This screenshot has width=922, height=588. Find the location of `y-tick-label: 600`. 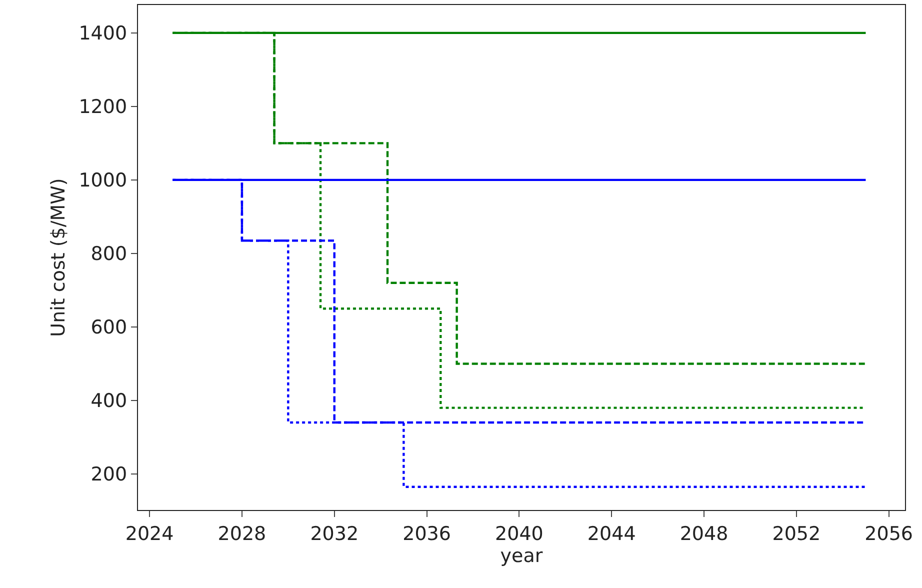

y-tick-label: 600 is located at coordinates (109, 327).